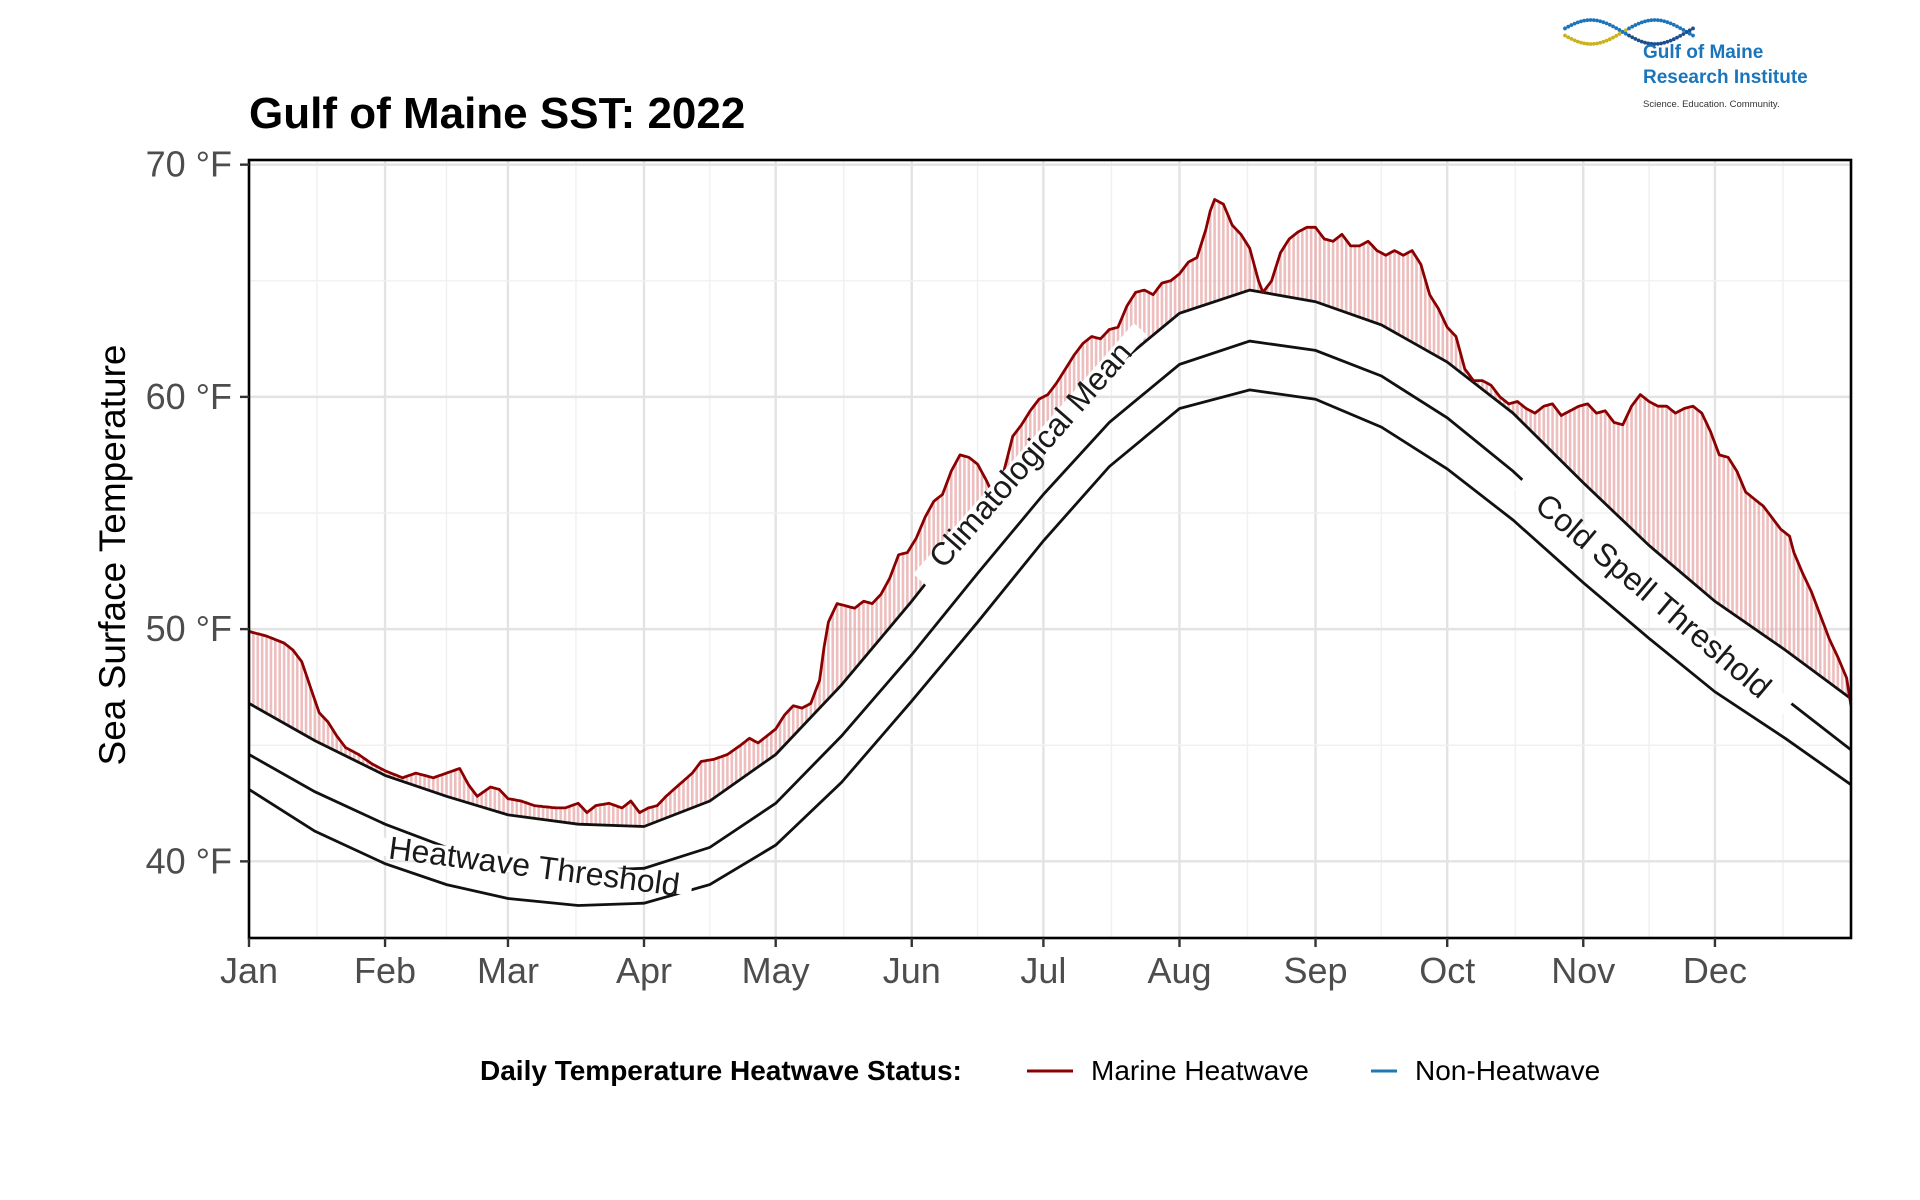 The image size is (1920, 1200). Describe the element at coordinates (776, 970) in the screenshot. I see `x-tick-label: May` at that location.